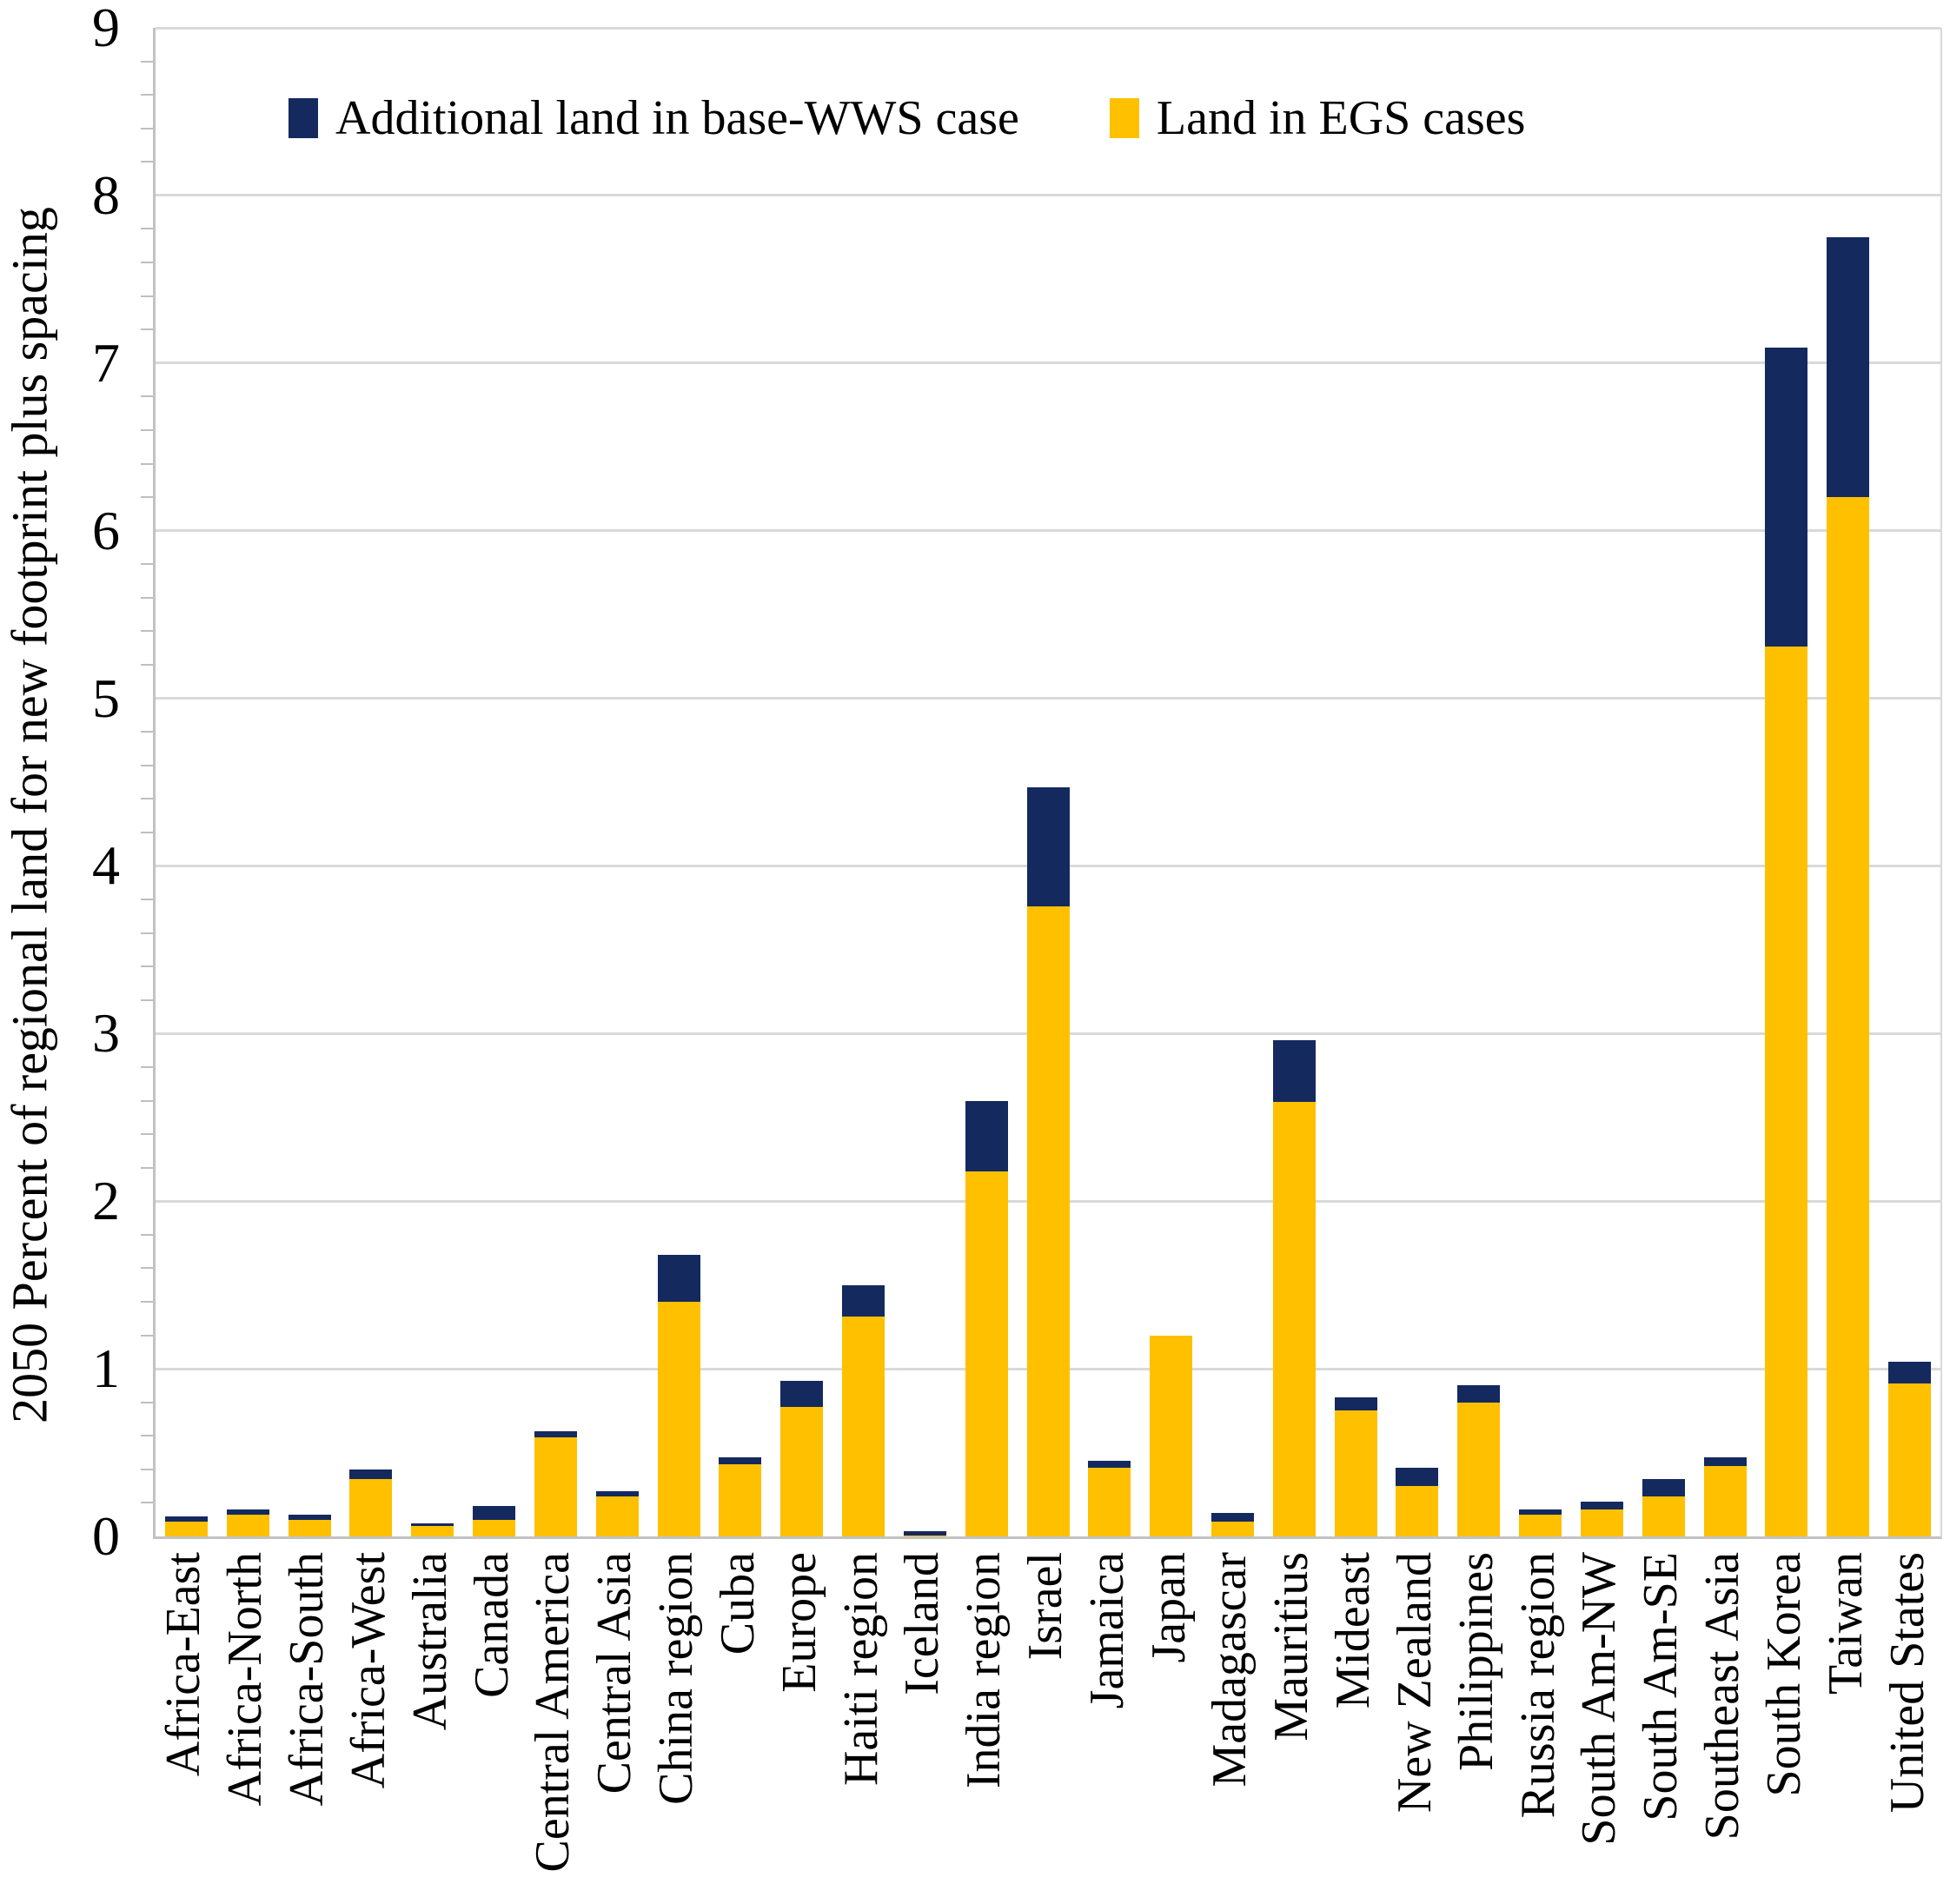  Describe the element at coordinates (494, 1527) in the screenshot. I see `bar-egs-canada` at that location.